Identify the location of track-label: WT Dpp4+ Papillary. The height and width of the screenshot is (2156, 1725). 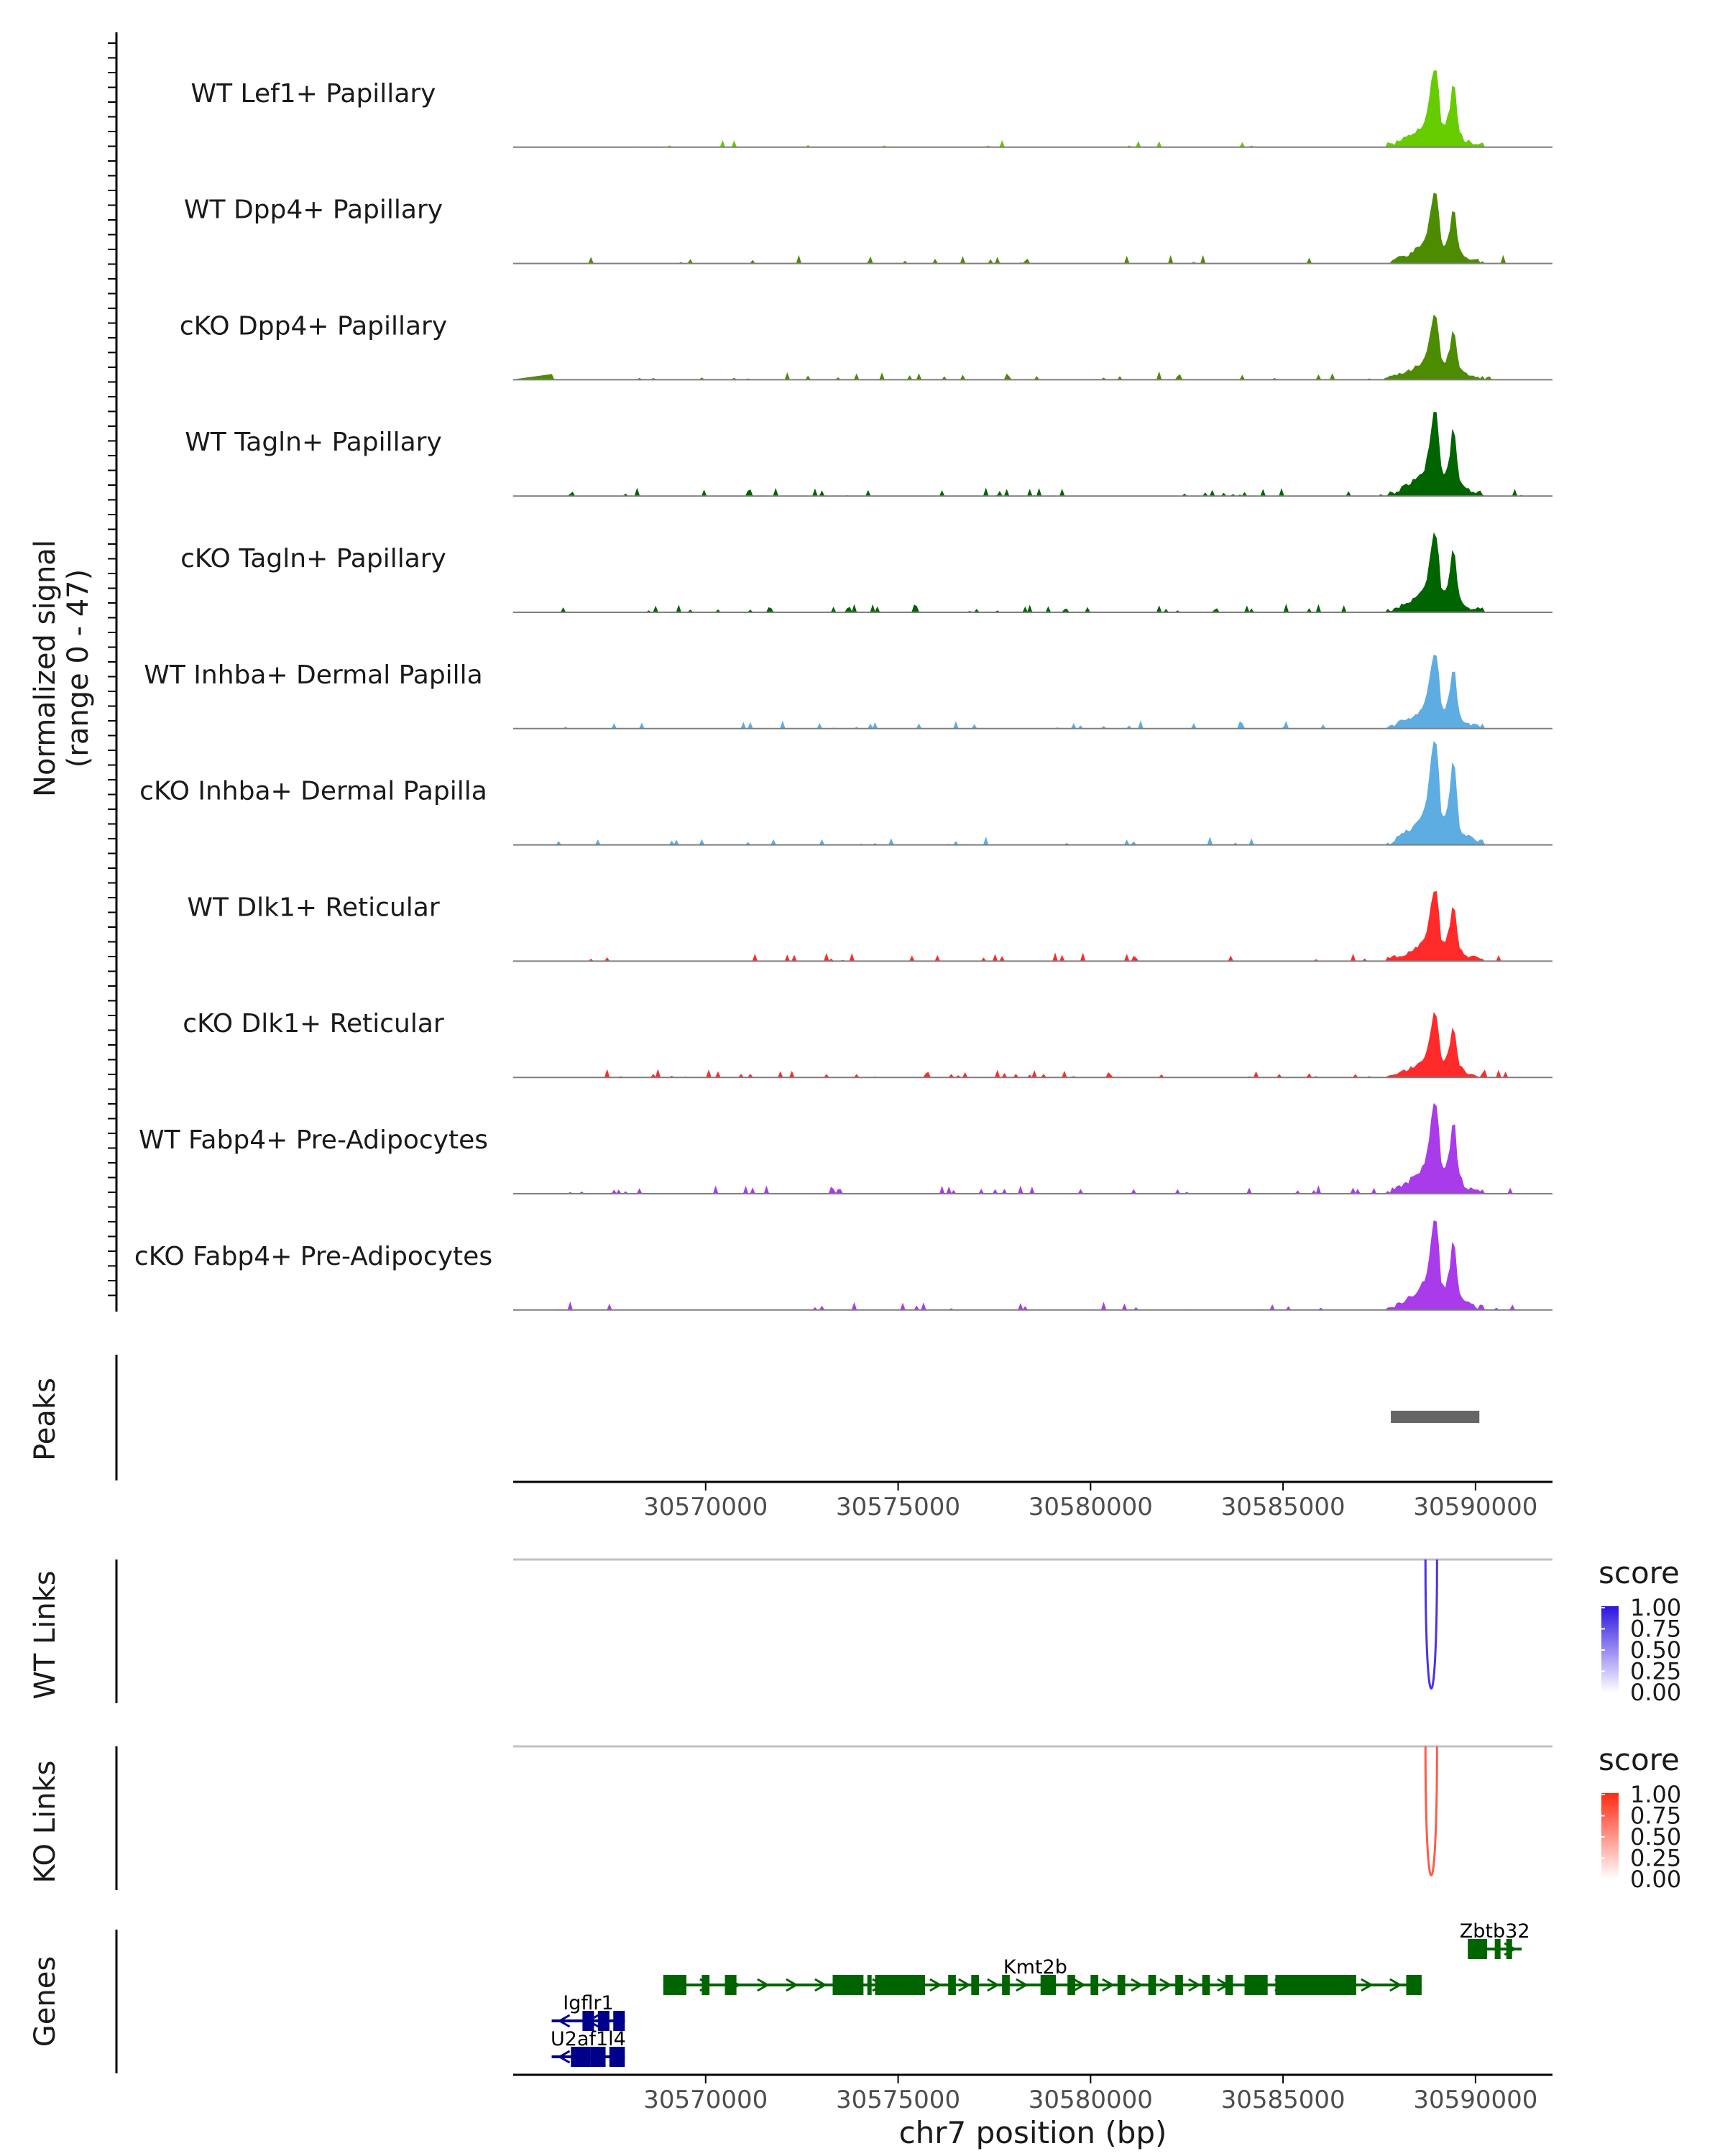
(313, 210).